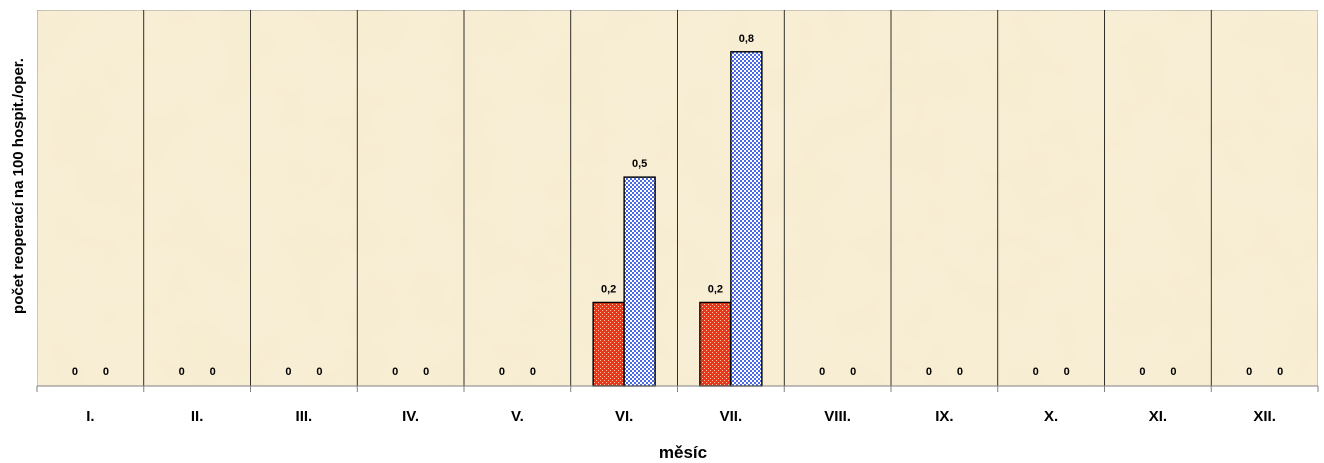 The image size is (1324, 463). Describe the element at coordinates (517, 416) in the screenshot. I see `x-tick-label: V.` at that location.